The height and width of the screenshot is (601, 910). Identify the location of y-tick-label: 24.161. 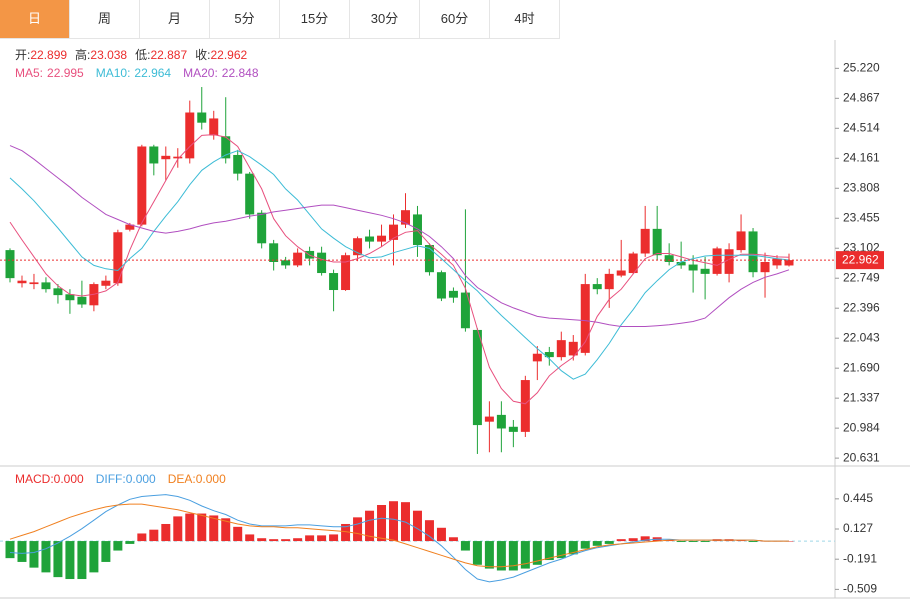
(861, 157).